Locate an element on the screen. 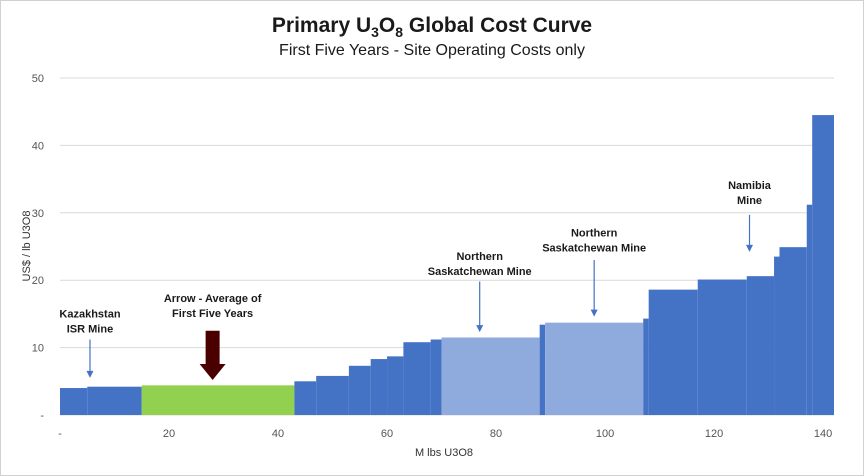 This screenshot has width=864, height=476. x-tick-label: - is located at coordinates (60, 434).